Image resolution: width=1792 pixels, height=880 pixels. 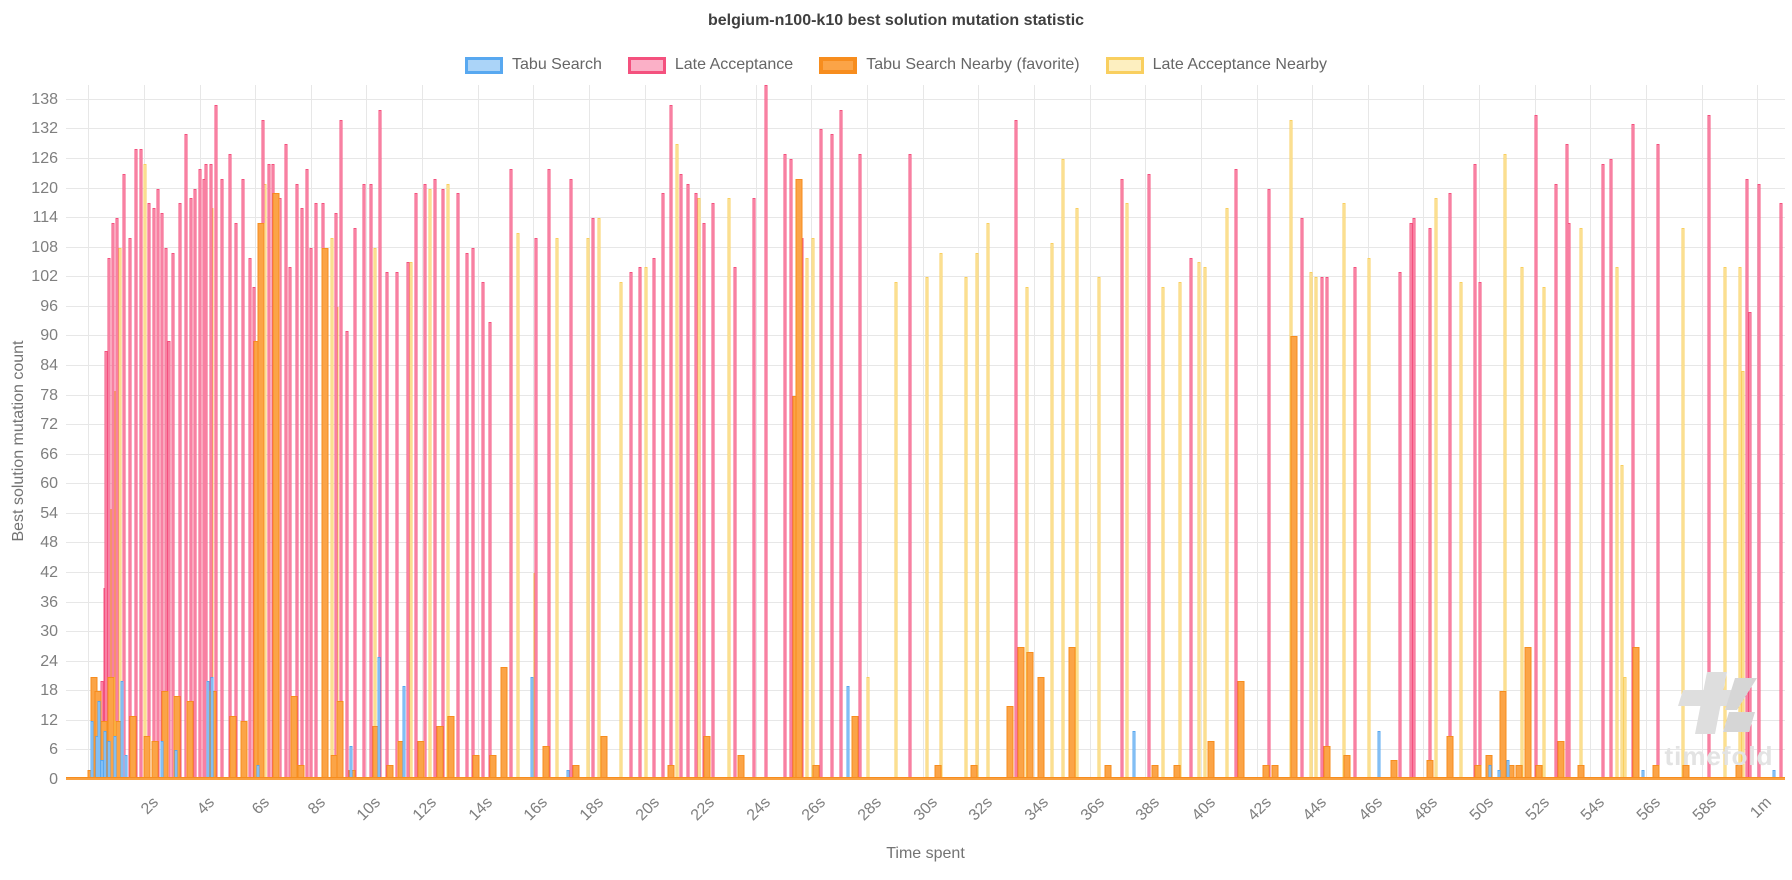 I want to click on y-tick-label: 24, so click(x=49, y=661).